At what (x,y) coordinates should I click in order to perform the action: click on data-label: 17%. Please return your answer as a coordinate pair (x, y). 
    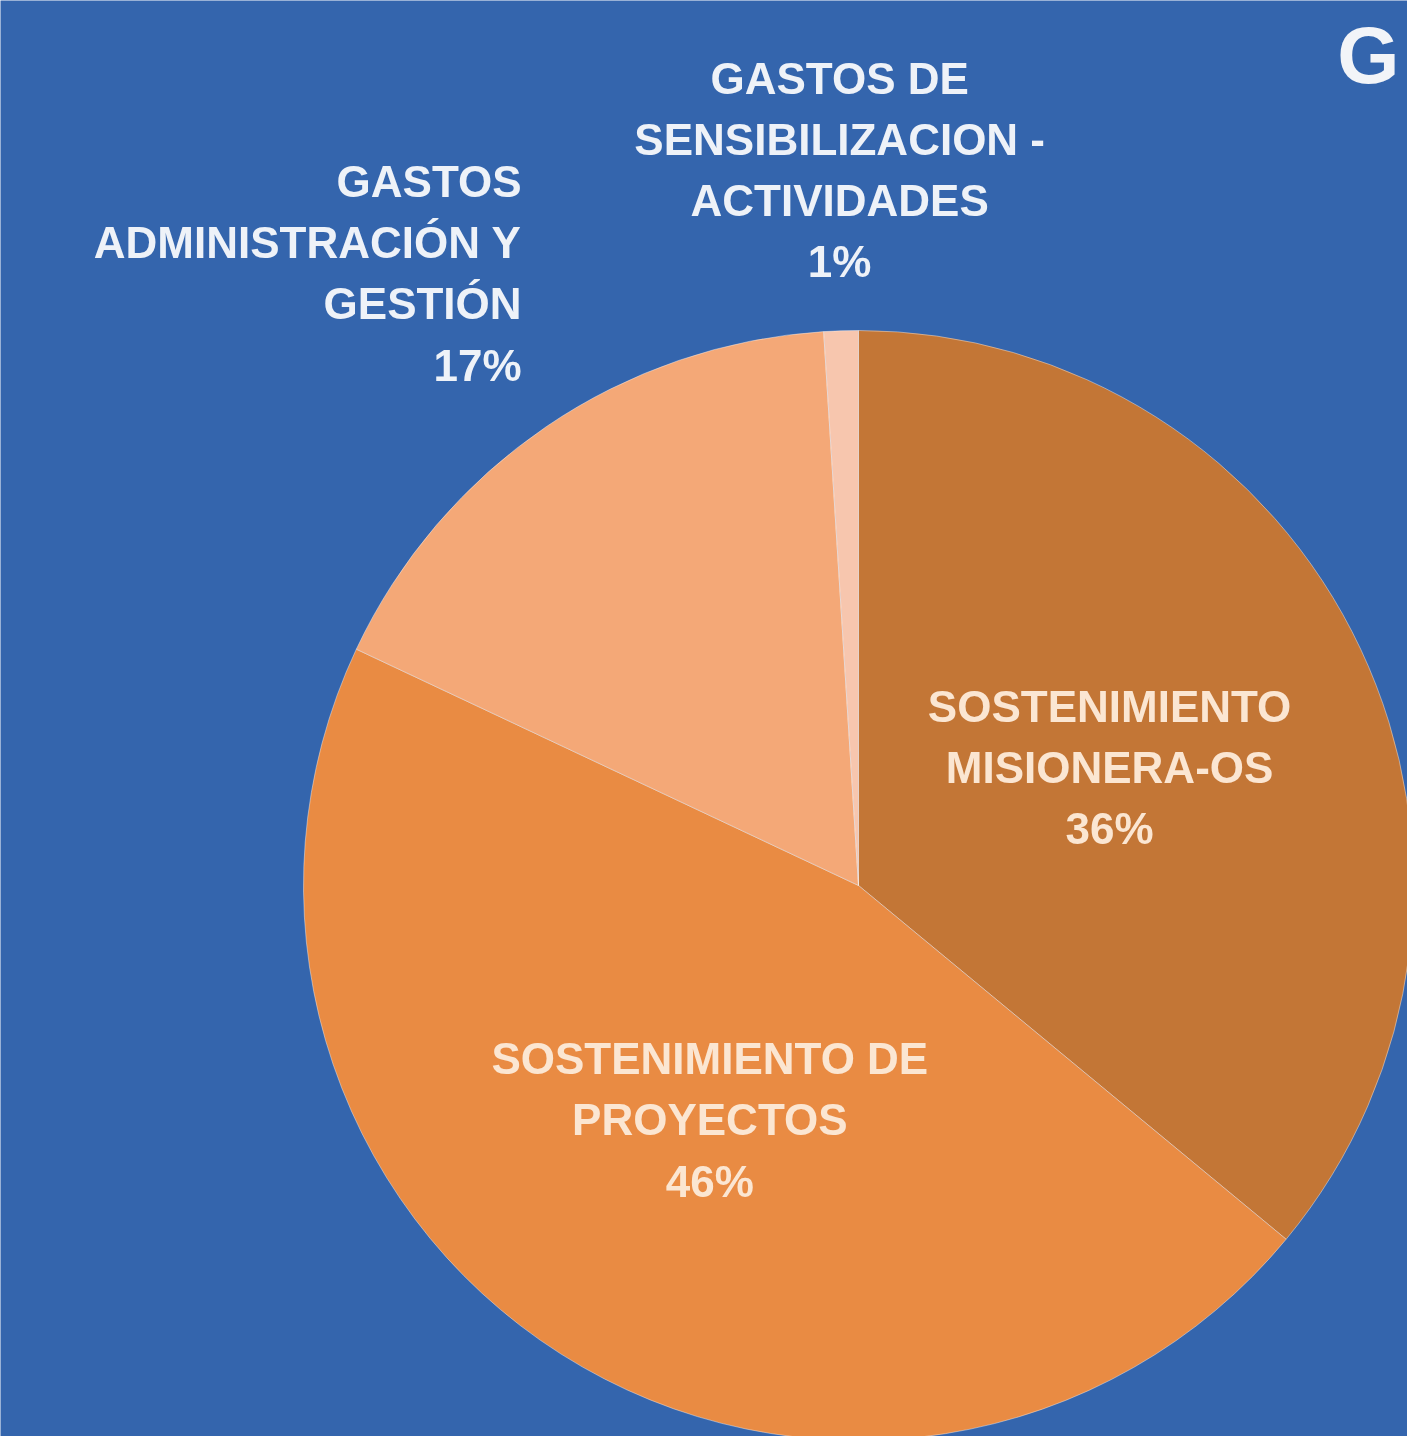
    Looking at the image, I should click on (477, 365).